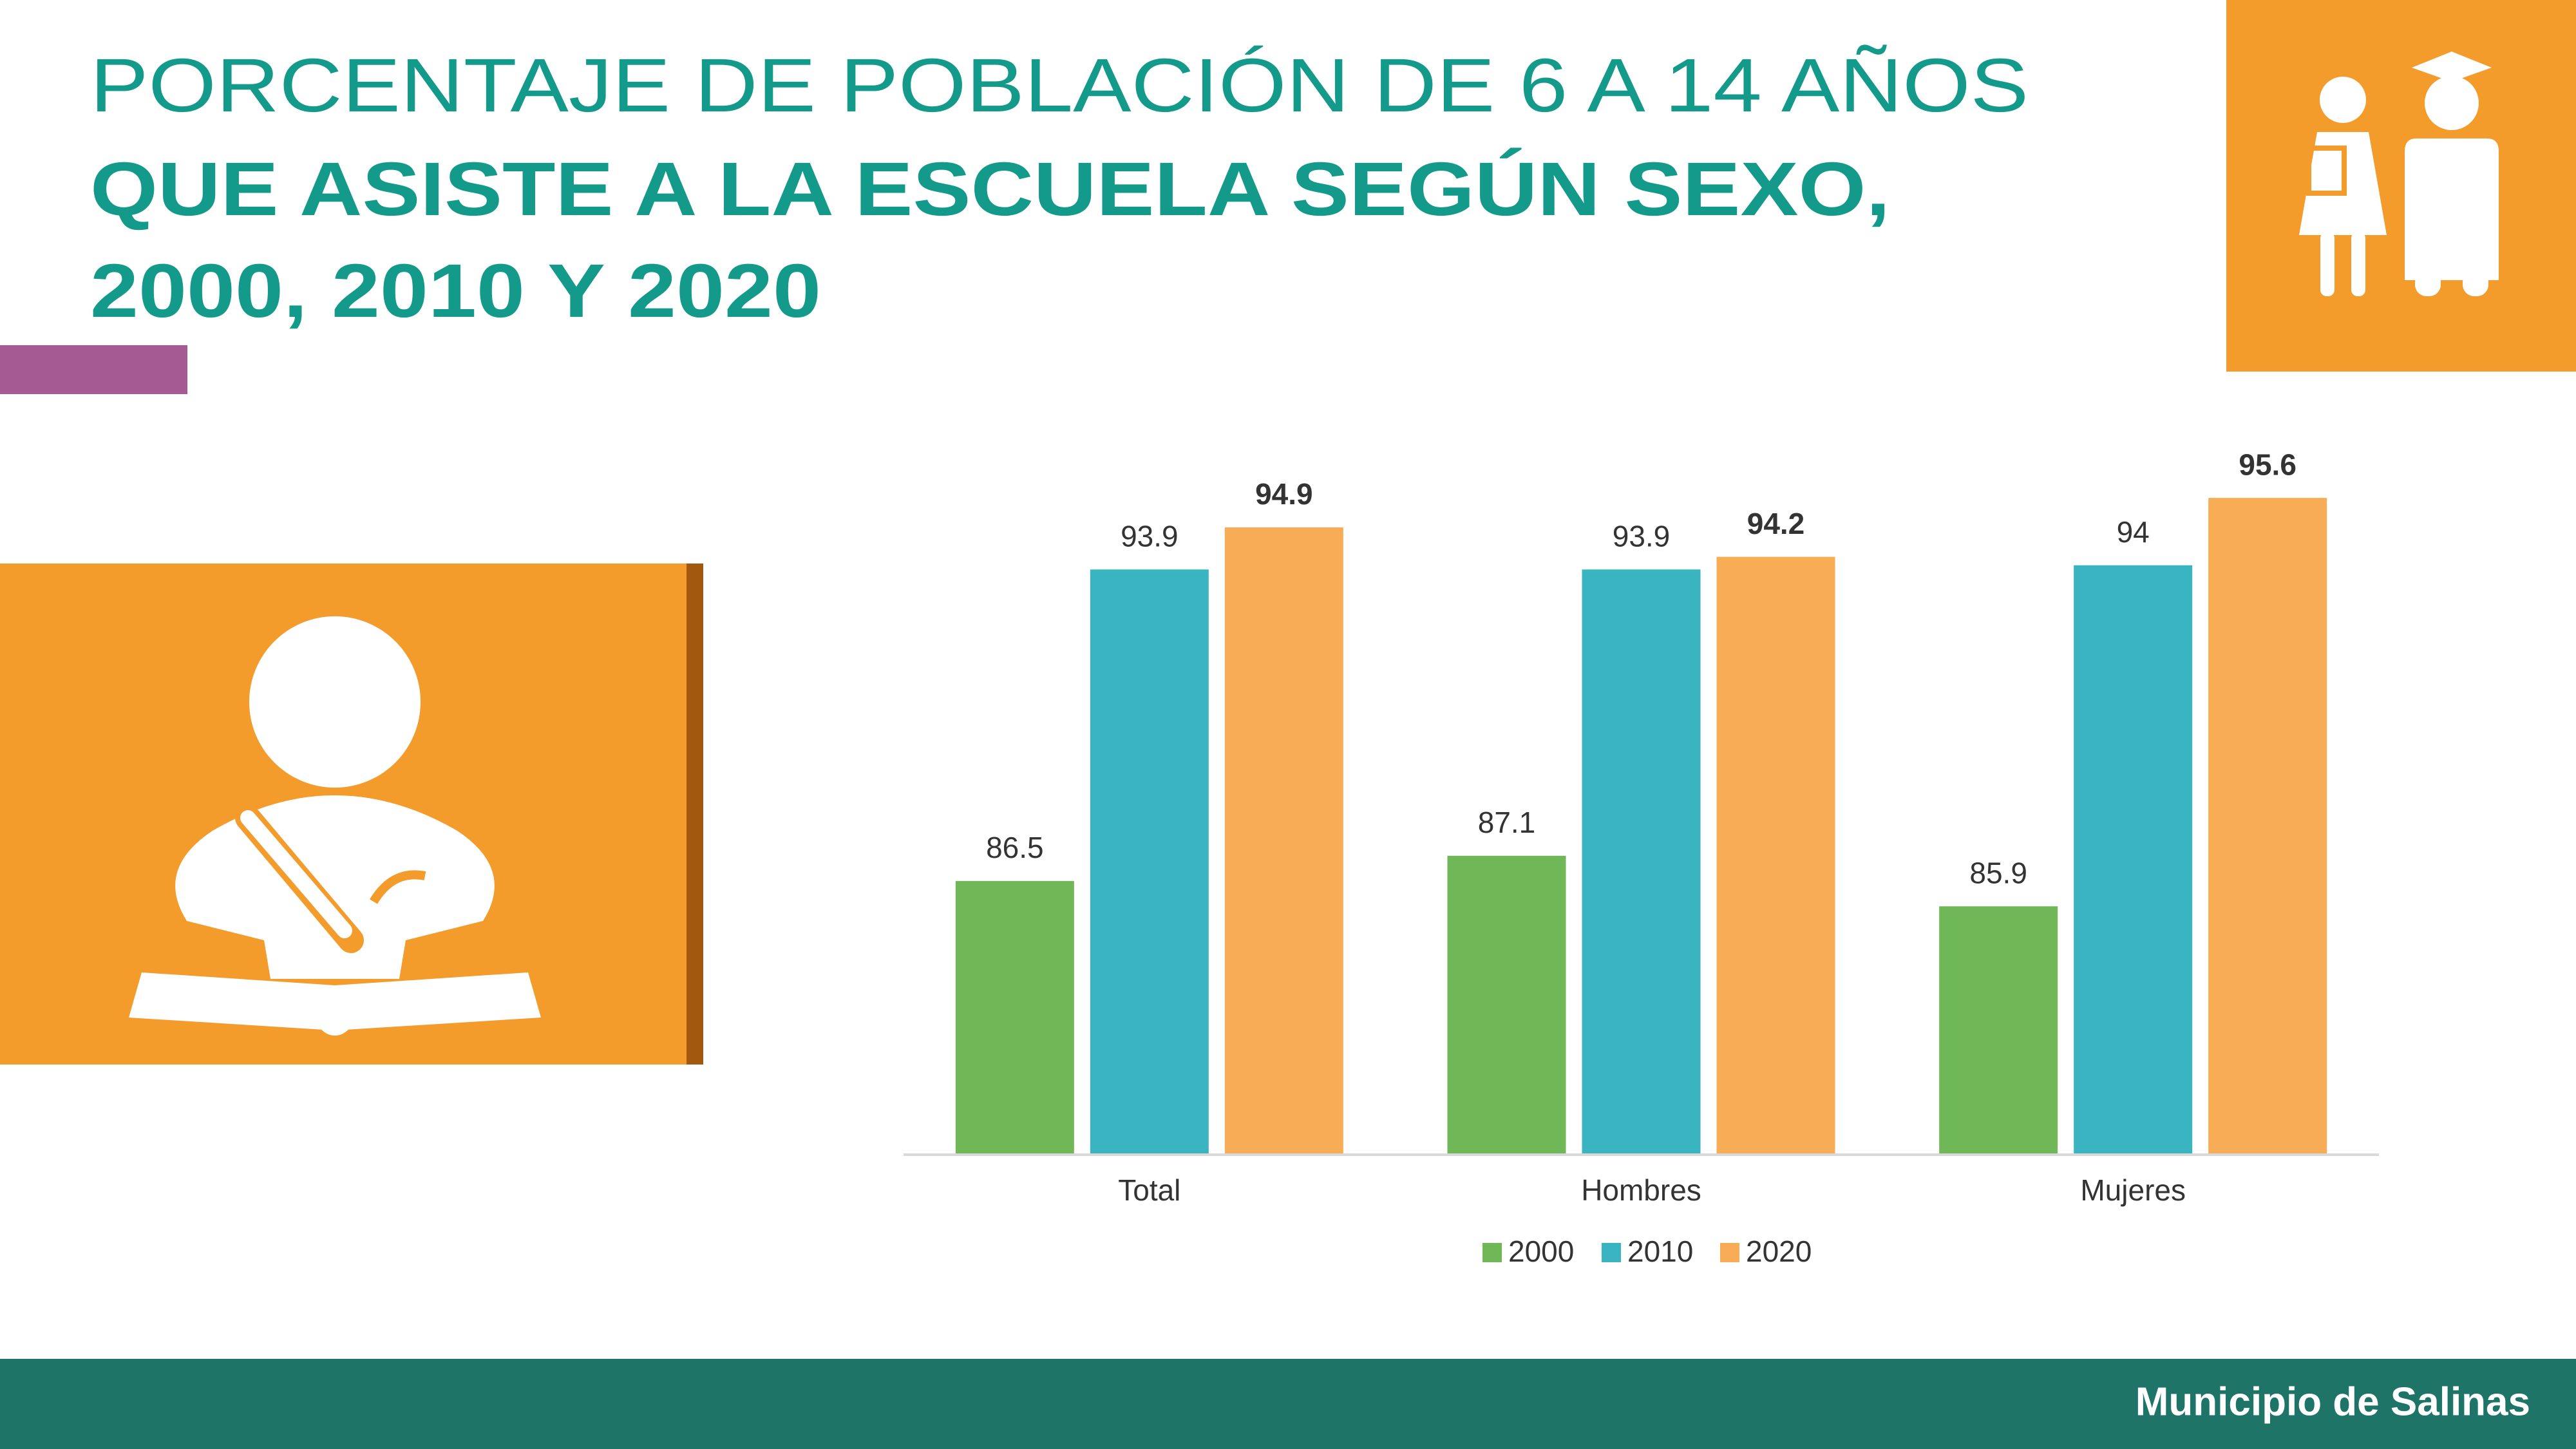  What do you see at coordinates (2333, 1401) in the screenshot?
I see `footer-text: Municipio de Salinas` at bounding box center [2333, 1401].